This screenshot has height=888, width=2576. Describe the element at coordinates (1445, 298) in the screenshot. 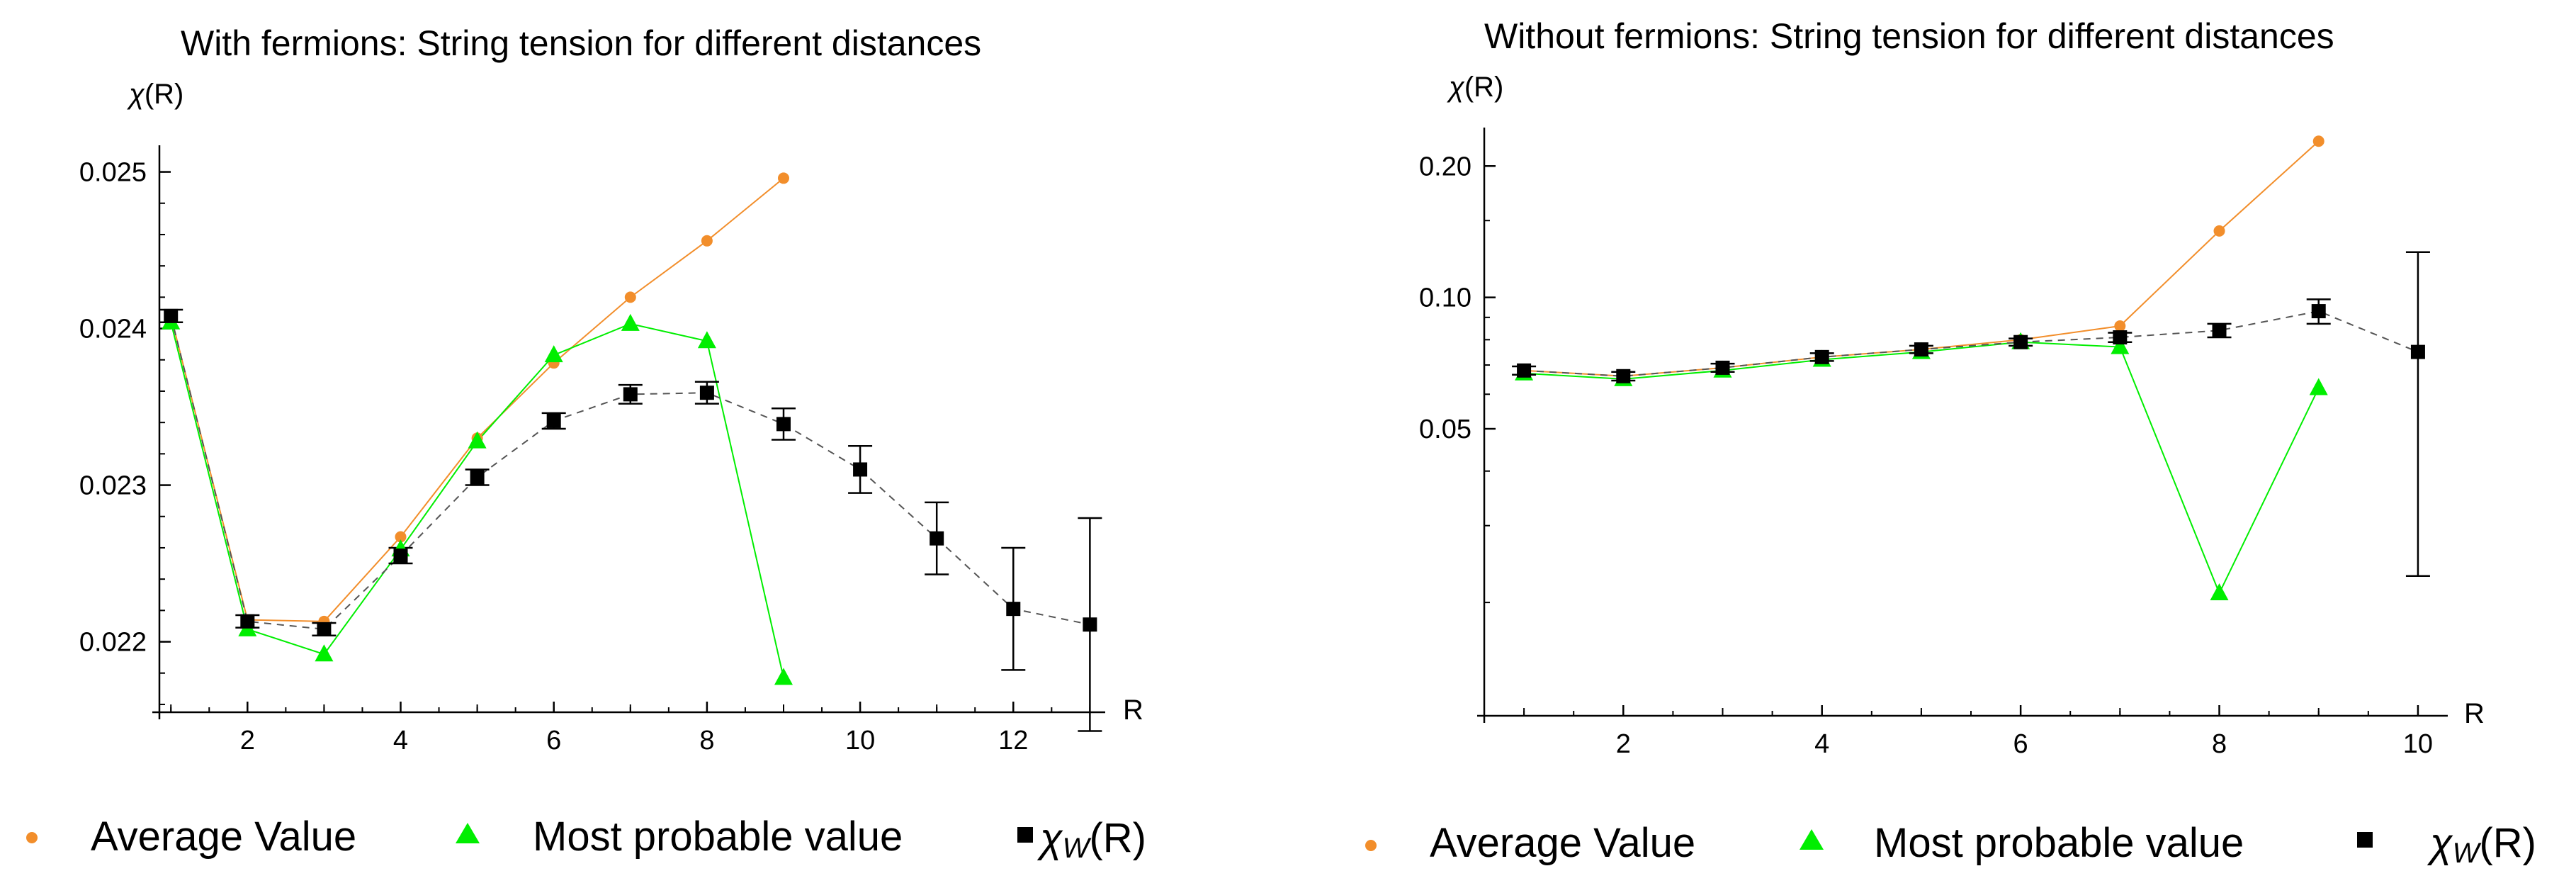

I see `y-tick-label: 0.10` at that location.